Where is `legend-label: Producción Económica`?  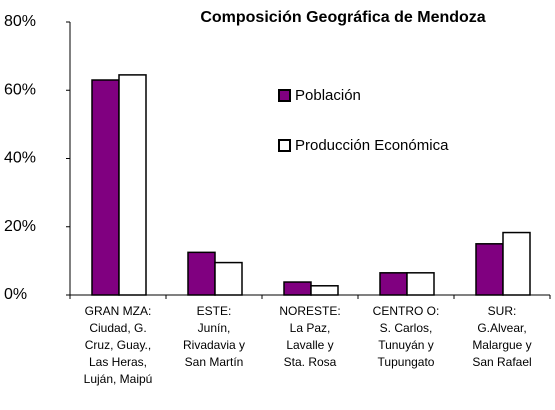
legend-label: Producción Económica is located at coordinates (372, 145).